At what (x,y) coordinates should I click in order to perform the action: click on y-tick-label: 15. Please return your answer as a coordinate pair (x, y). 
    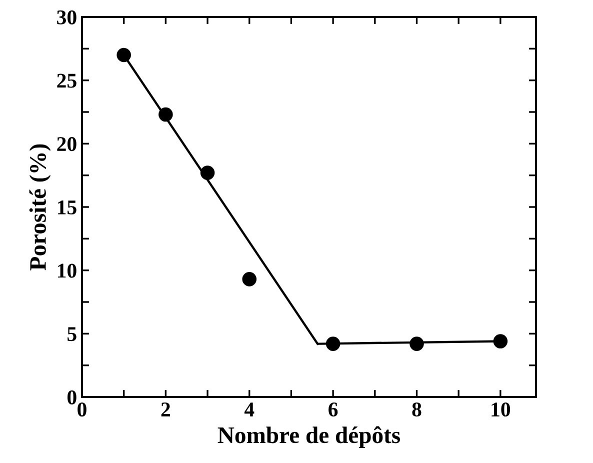
    Looking at the image, I should click on (67, 207).